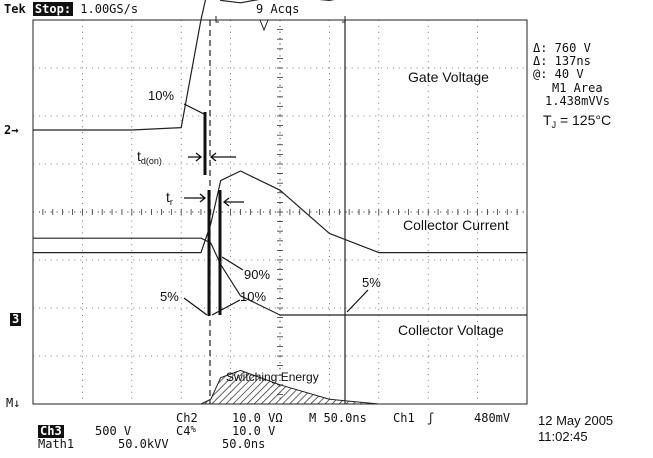  I want to click on math-area-label: M1 Area, so click(577, 88).